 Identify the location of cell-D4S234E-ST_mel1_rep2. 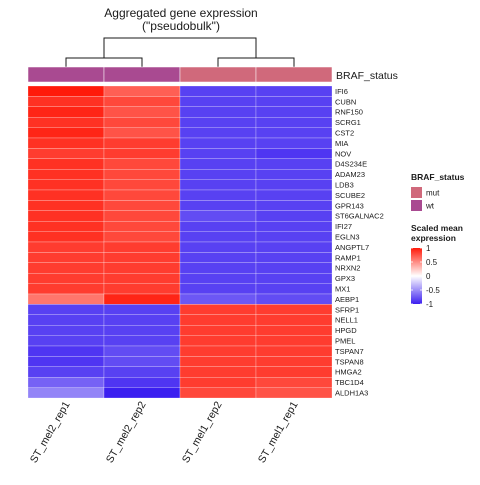
(218, 164).